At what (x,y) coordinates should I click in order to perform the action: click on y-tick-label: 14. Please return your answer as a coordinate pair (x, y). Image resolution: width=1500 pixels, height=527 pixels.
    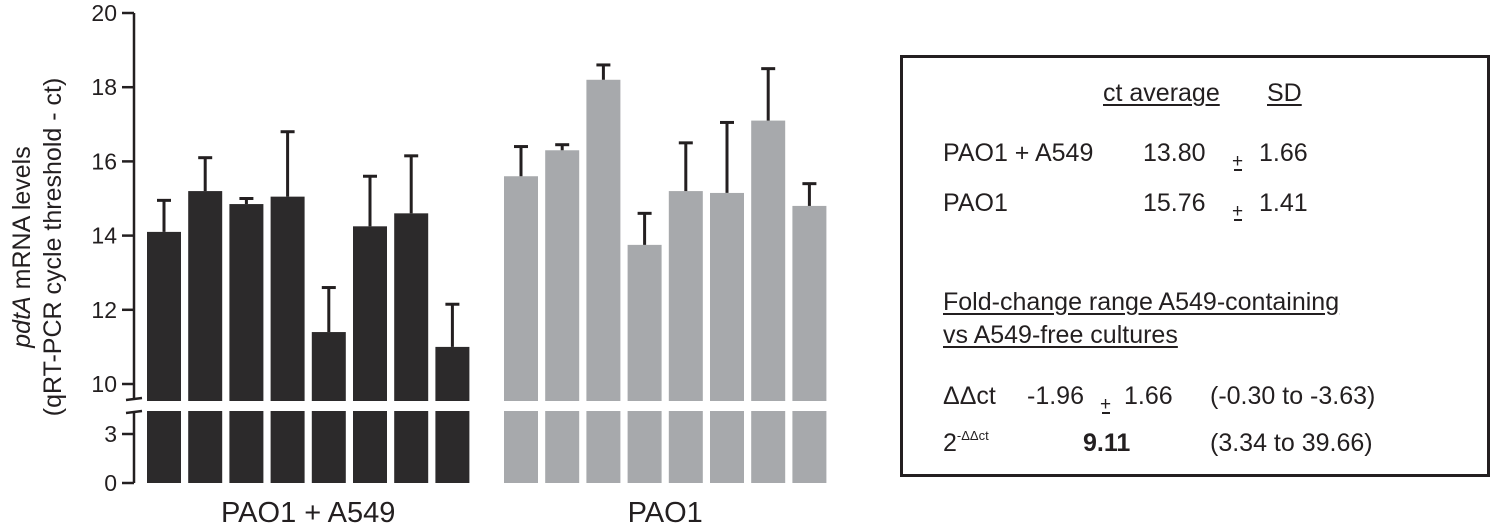
    Looking at the image, I should click on (104, 236).